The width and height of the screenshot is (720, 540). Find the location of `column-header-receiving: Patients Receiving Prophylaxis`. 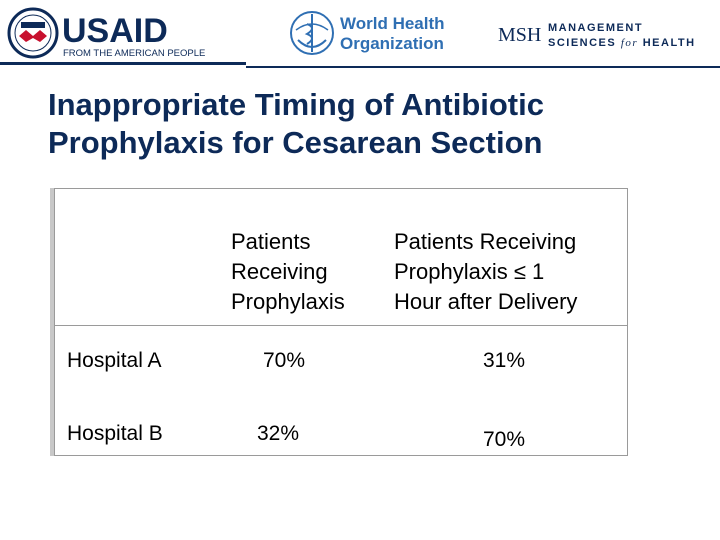

column-header-receiving: Patients Receiving Prophylaxis is located at coordinates (288, 271).